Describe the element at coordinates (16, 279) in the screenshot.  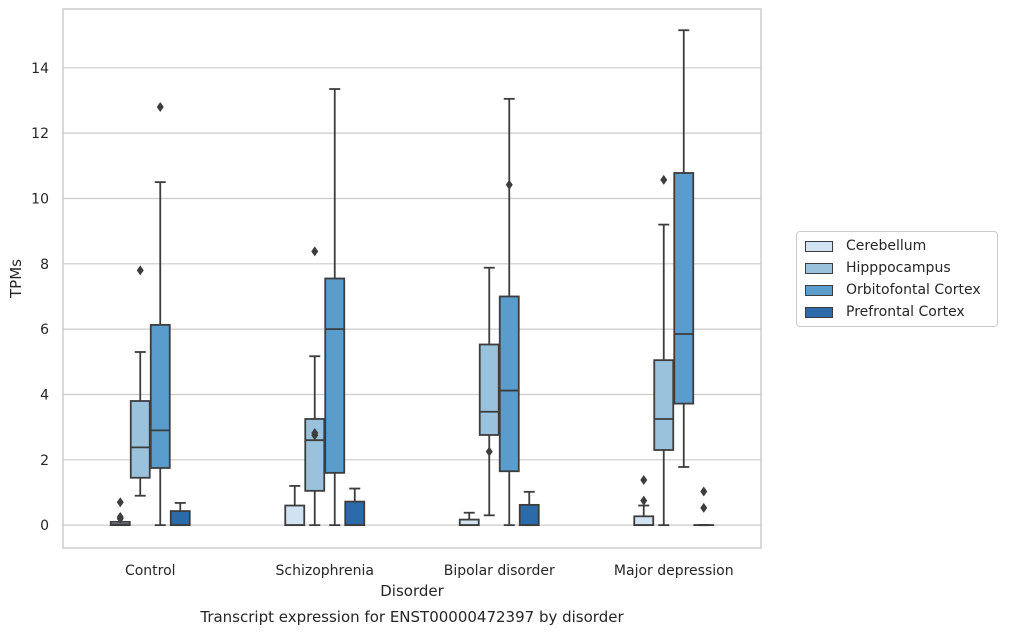
I see `y-axis-label: TPMs` at that location.